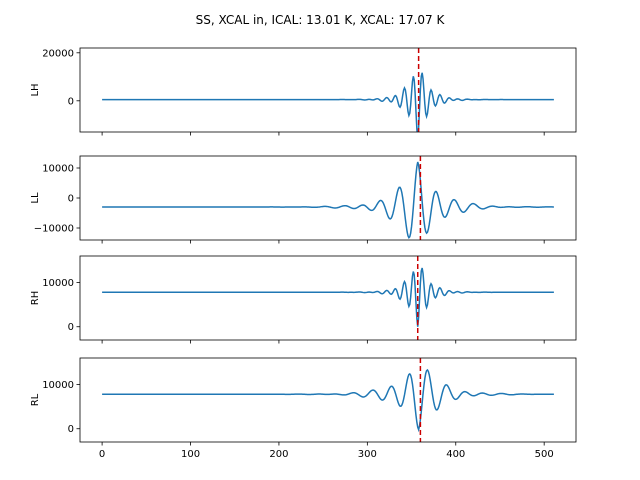 The height and width of the screenshot is (480, 640). Describe the element at coordinates (35, 399) in the screenshot. I see `y-axis-label: RL` at that location.